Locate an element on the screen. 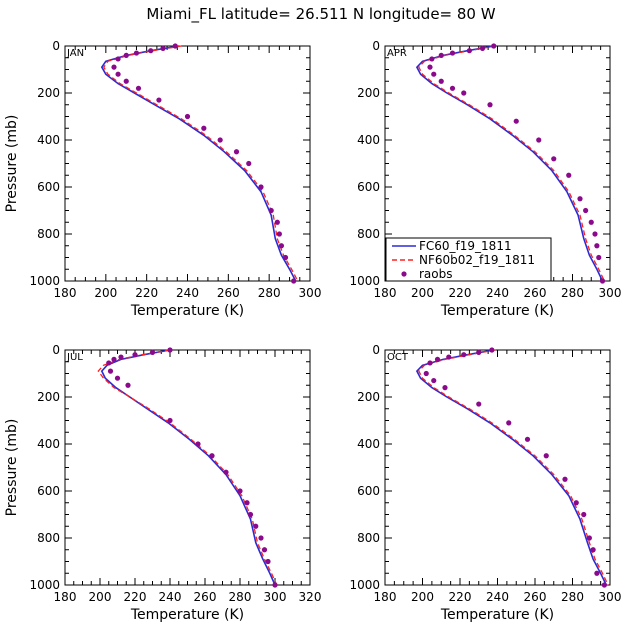 The image size is (643, 640). x-axis-label: Temperature (K) is located at coordinates (187, 615).